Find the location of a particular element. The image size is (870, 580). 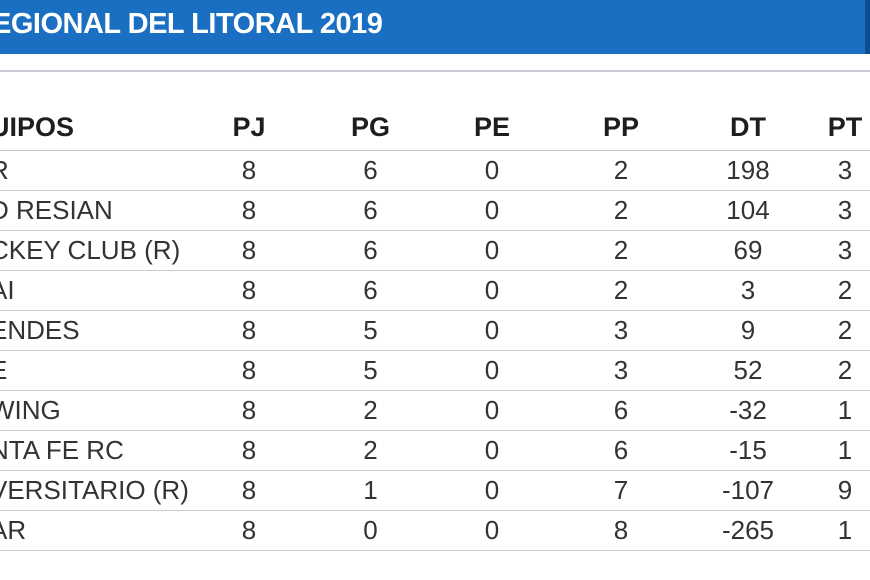

team-name-cell: NTA FE RC is located at coordinates (102, 450).